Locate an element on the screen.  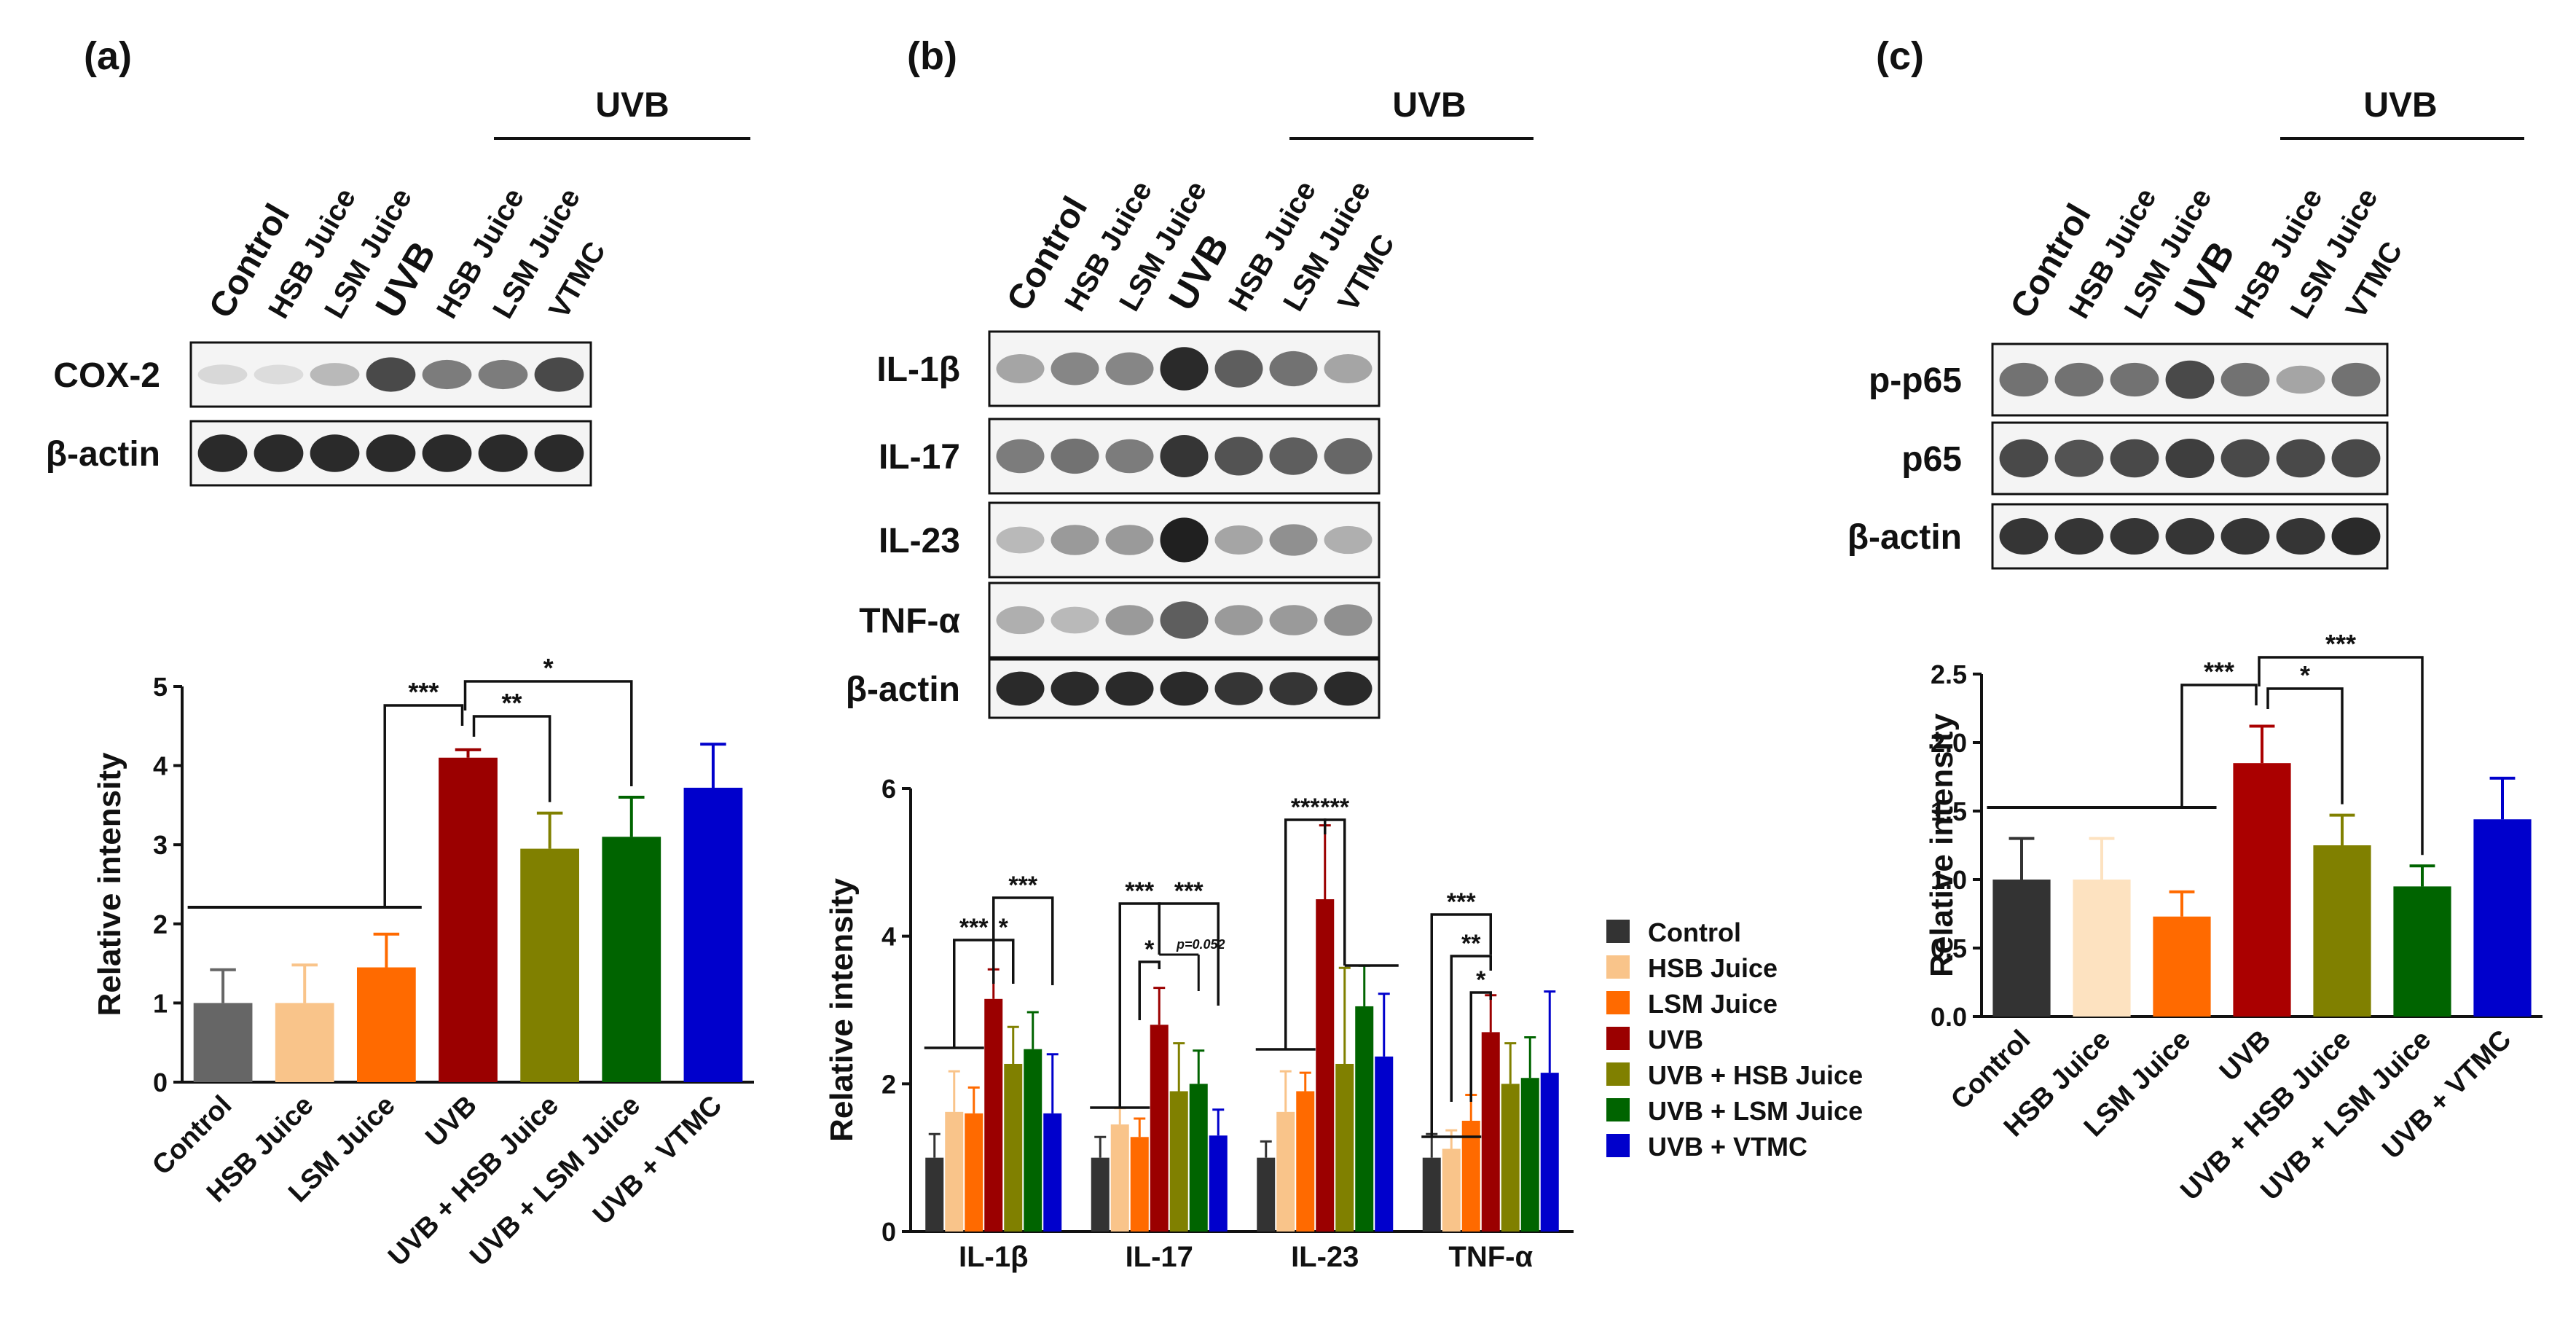
blot-label: IL-17 is located at coordinates (919, 458).